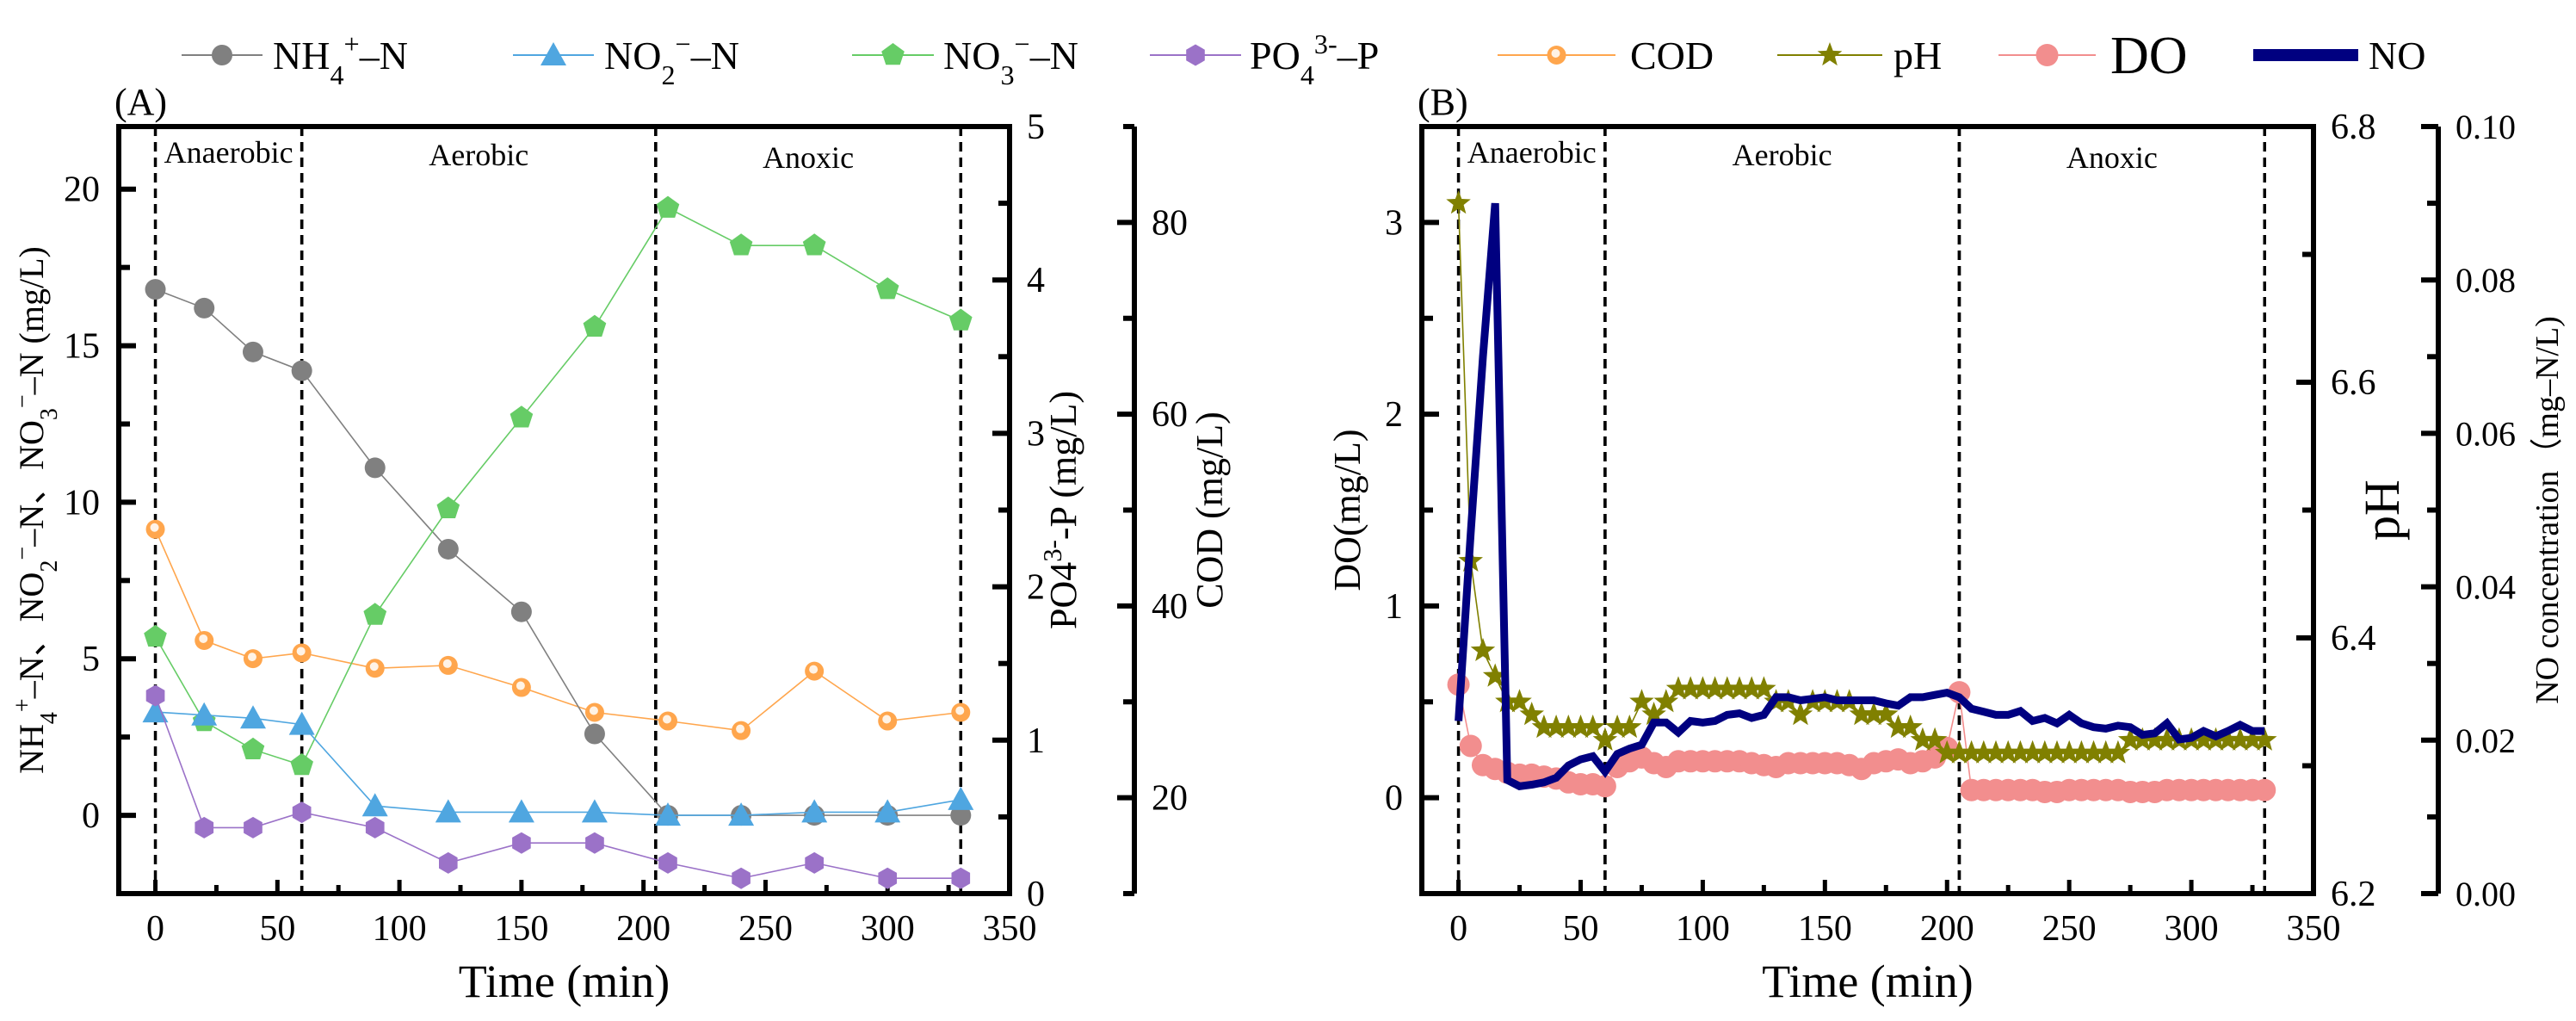 This screenshot has height=1021, width=2576. Describe the element at coordinates (400, 929) in the screenshot. I see `x-tick-label: 100` at that location.